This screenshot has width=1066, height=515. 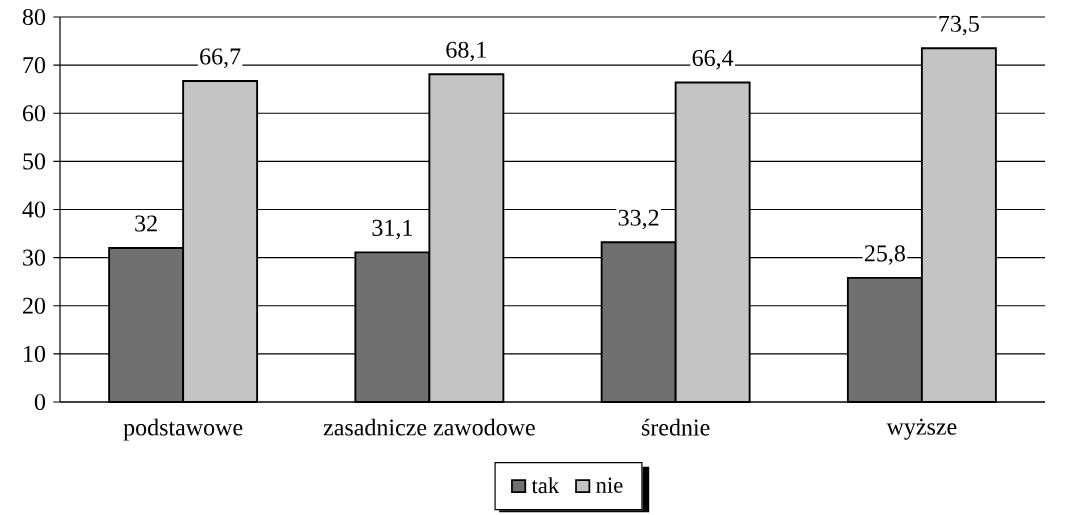 What do you see at coordinates (429, 427) in the screenshot?
I see `x-tick-label: zasadnicze zawodowe` at bounding box center [429, 427].